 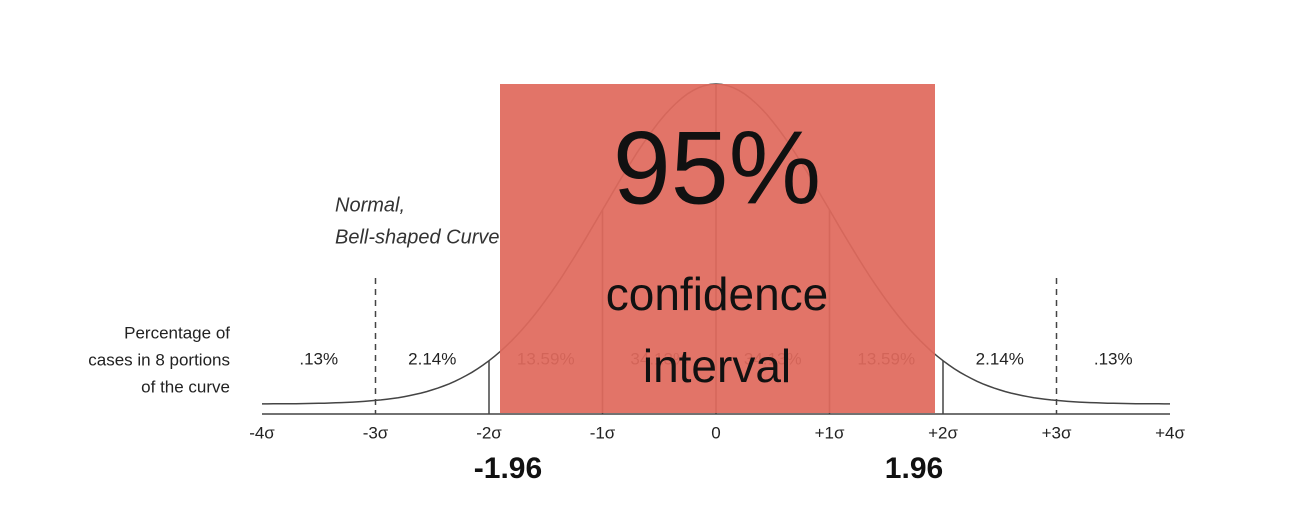 I want to click on interval-caption: interval, so click(x=717, y=366).